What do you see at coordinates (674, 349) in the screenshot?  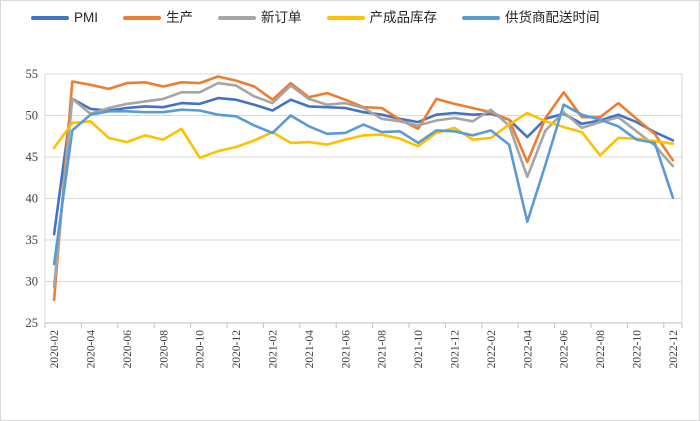 I see `x-axis-tick-label: 2022-12` at bounding box center [674, 349].